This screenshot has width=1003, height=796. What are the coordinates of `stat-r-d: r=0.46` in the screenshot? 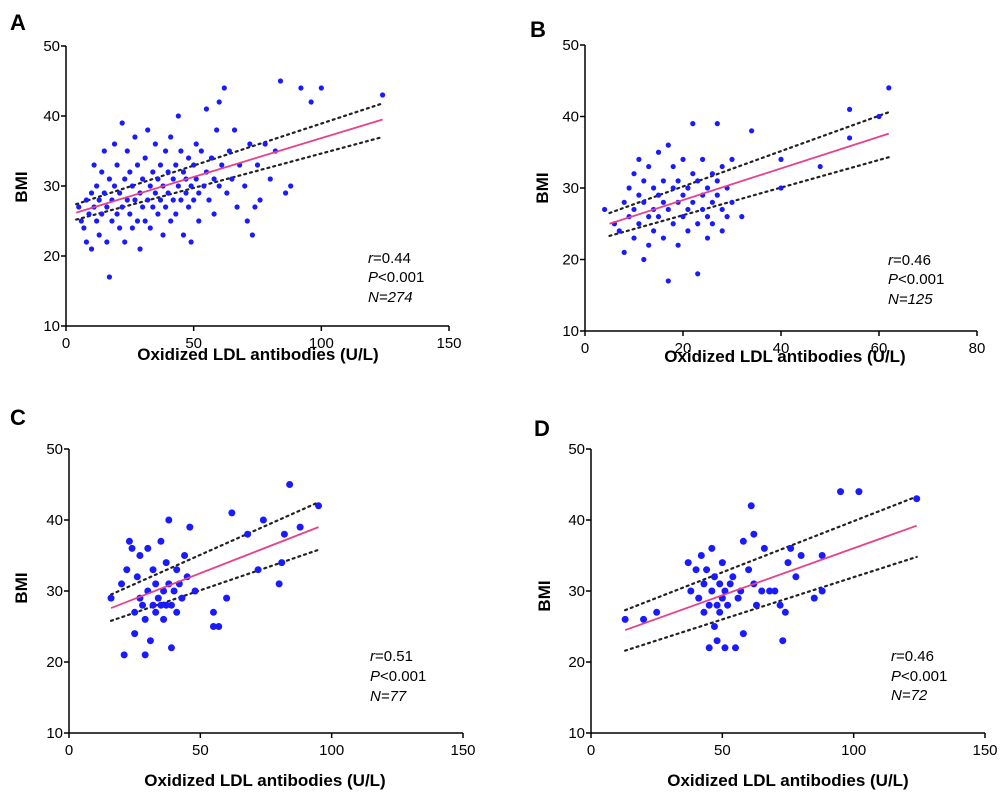 It's located at (912, 656).